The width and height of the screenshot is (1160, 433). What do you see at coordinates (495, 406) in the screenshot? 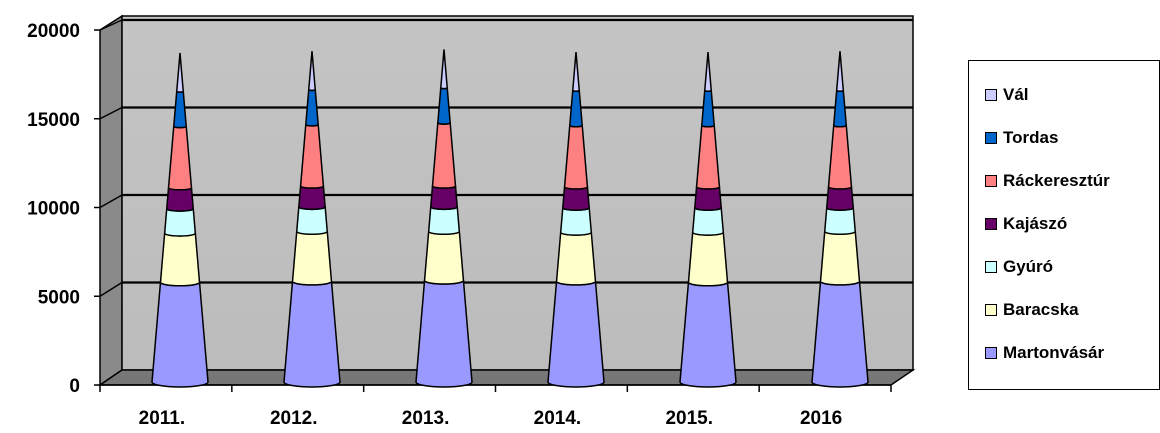
I see `x-axis: 2011. 2012. 2013. 2014. 2015. 2016` at bounding box center [495, 406].